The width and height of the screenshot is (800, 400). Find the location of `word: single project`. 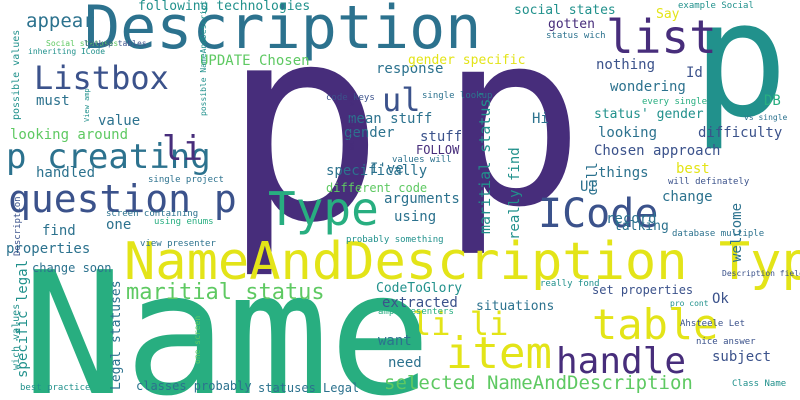

word: single project is located at coordinates (186, 180).